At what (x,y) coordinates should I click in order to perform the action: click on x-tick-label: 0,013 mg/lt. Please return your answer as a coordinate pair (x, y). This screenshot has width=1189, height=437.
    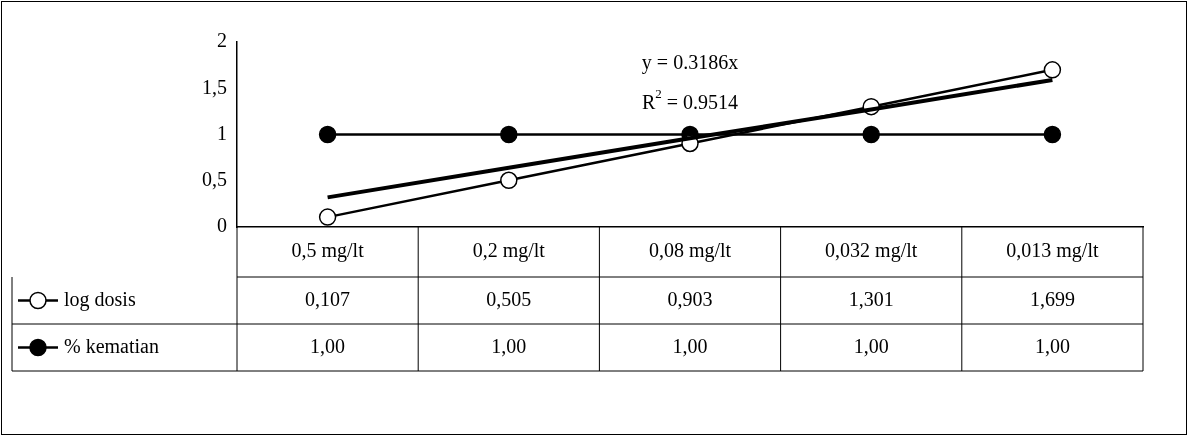
    Looking at the image, I should click on (1052, 251).